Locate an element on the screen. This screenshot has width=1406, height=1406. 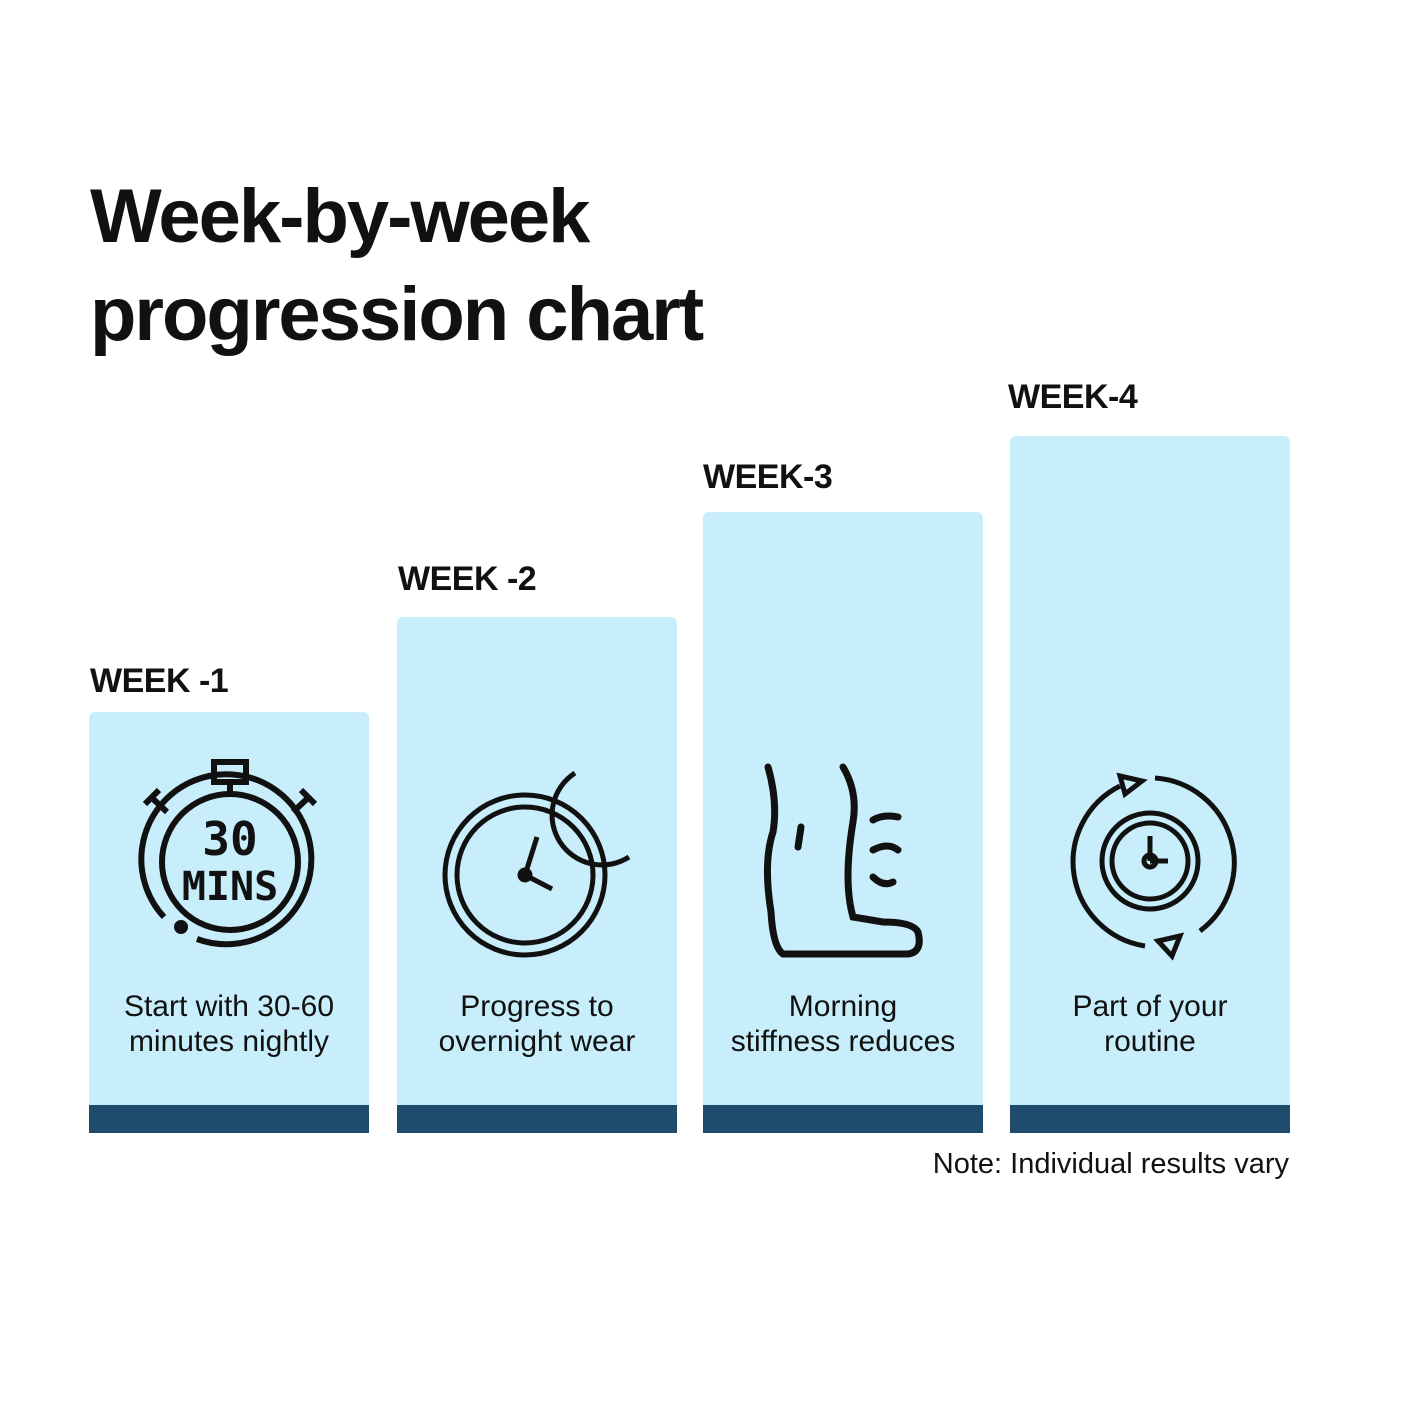
clock-moon-icon is located at coordinates (536, 864).